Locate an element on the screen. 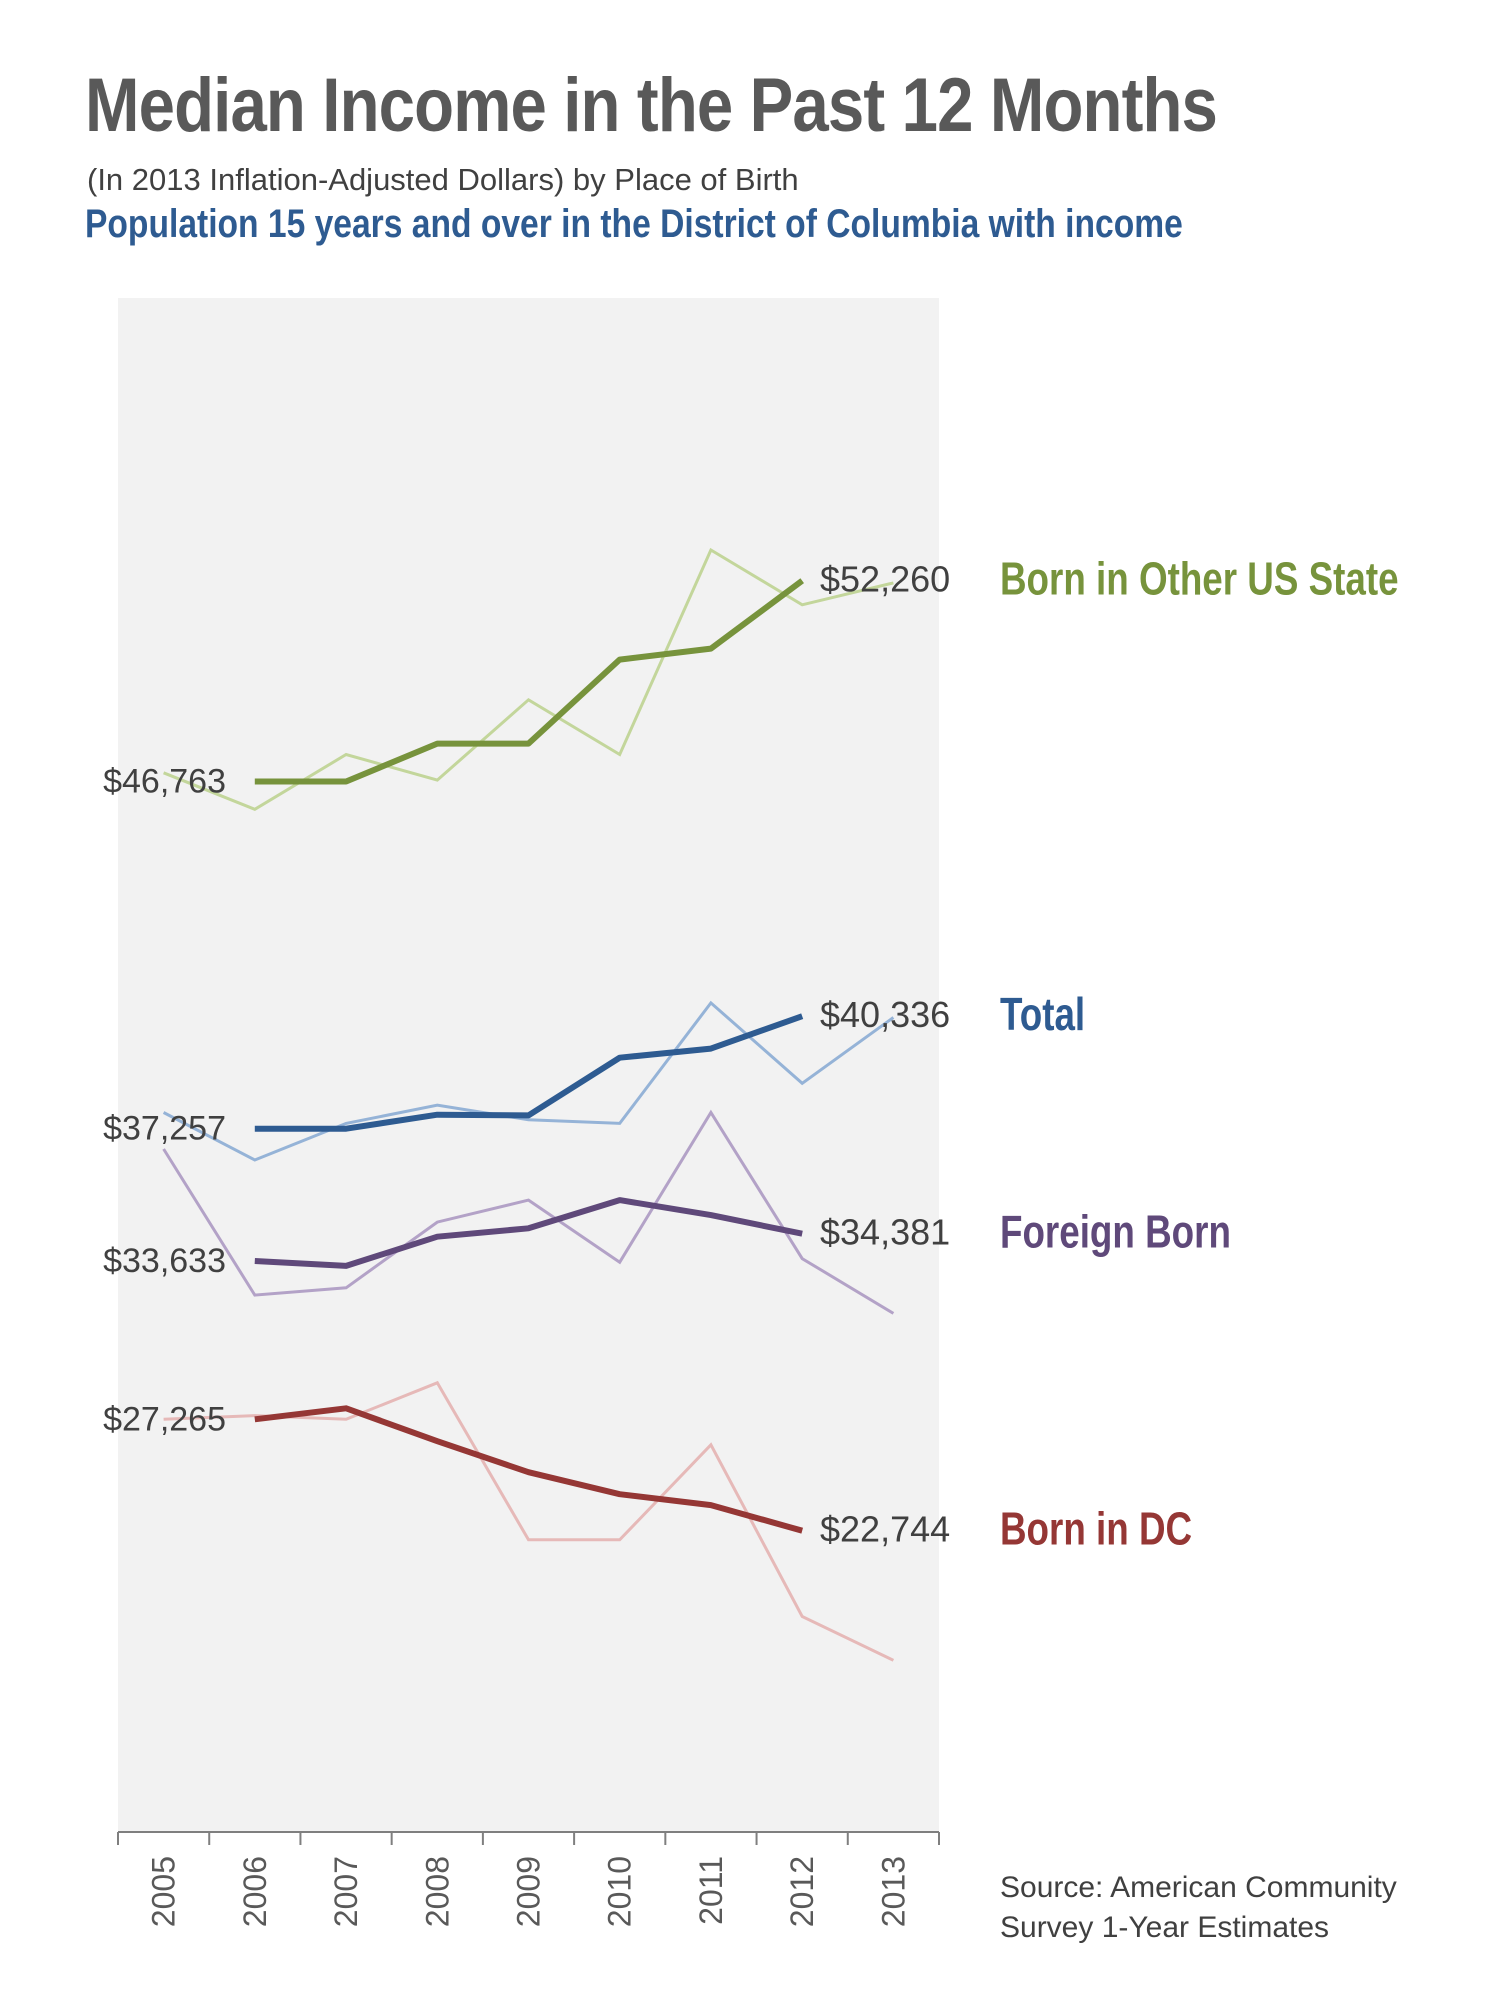 The width and height of the screenshot is (1500, 2000). series-line-born-in-other-us-state is located at coordinates (528, 679).